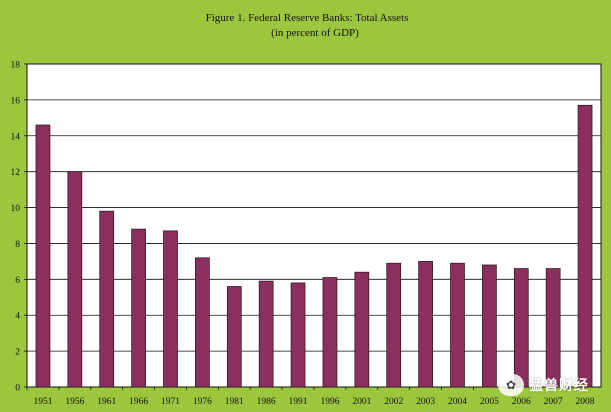  Describe the element at coordinates (266, 402) in the screenshot. I see `x-tick-label: 1986` at that location.